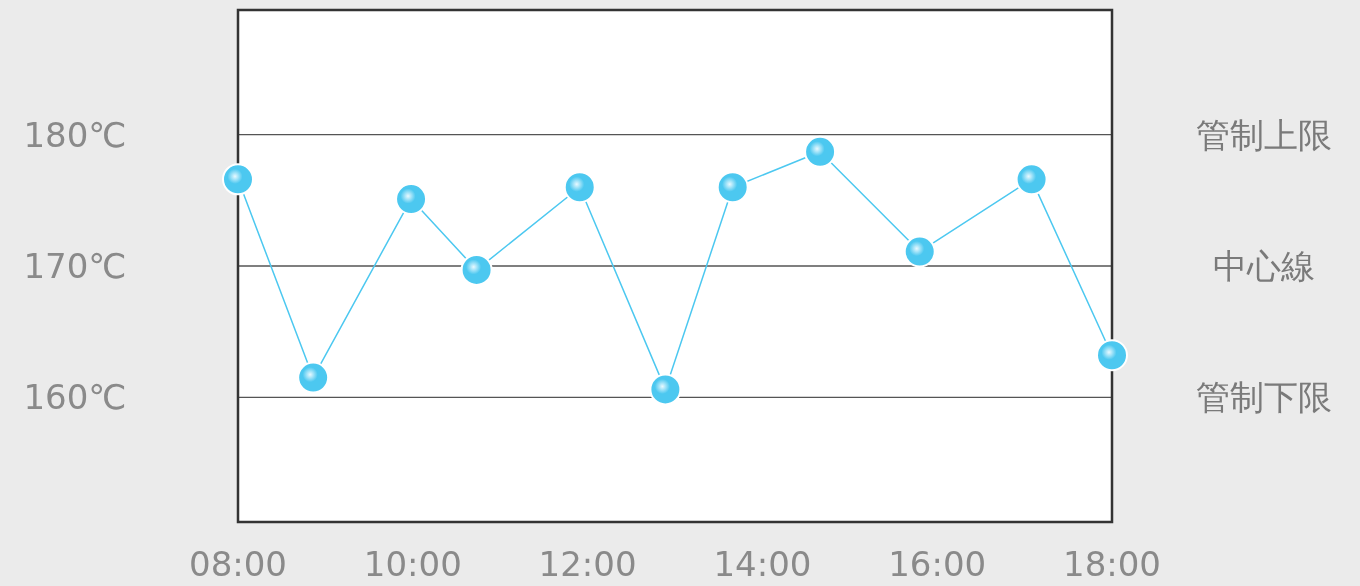  Describe the element at coordinates (937, 564) in the screenshot. I see `x-tick-label: 16:00` at that location.